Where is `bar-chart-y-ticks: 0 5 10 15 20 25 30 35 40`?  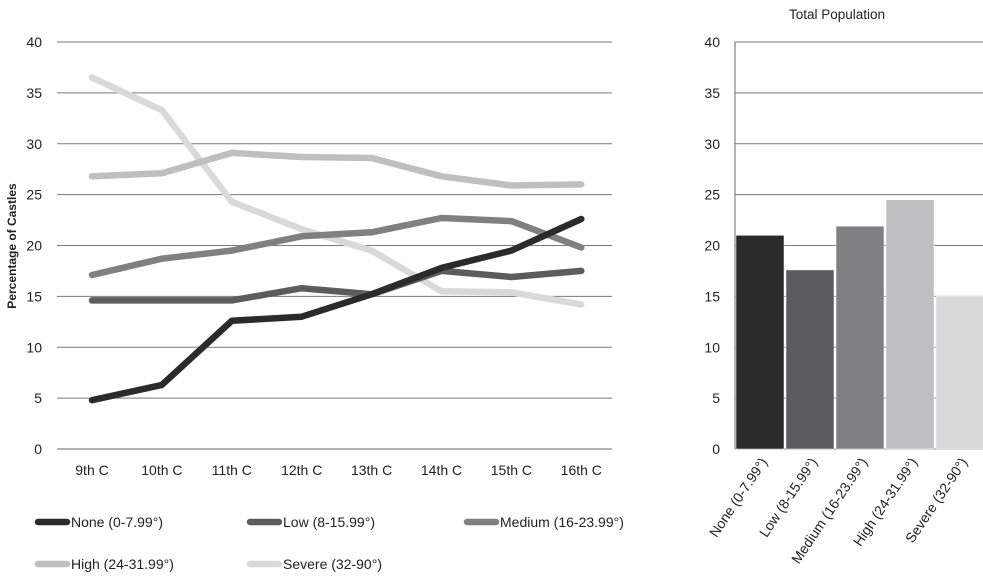
bar-chart-y-ticks: 0 5 10 15 20 25 30 35 40 is located at coordinates (712, 245).